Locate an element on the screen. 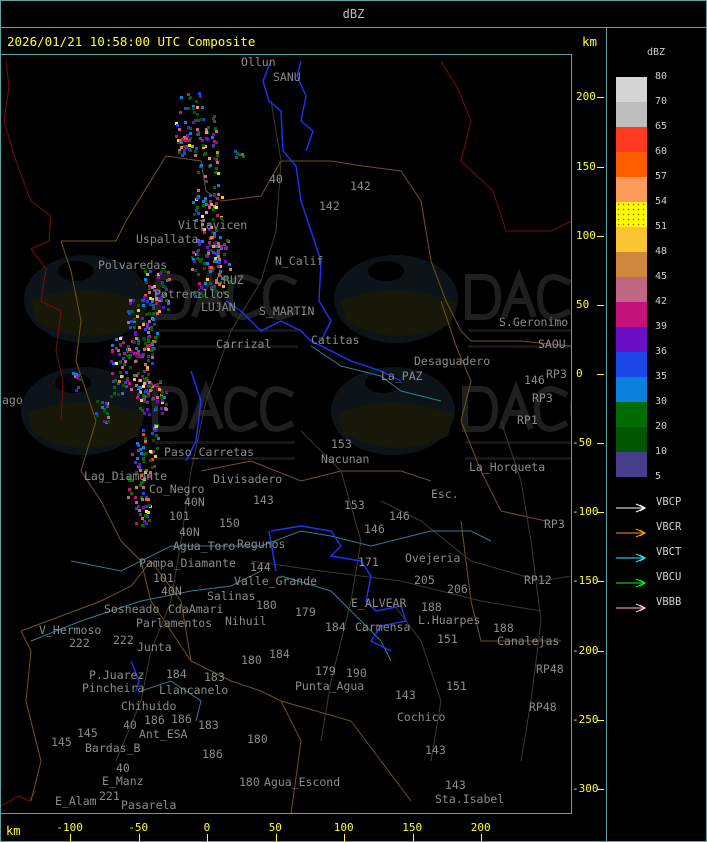 The width and height of the screenshot is (707, 842). place-label: E_ALVEAR is located at coordinates (379, 603).